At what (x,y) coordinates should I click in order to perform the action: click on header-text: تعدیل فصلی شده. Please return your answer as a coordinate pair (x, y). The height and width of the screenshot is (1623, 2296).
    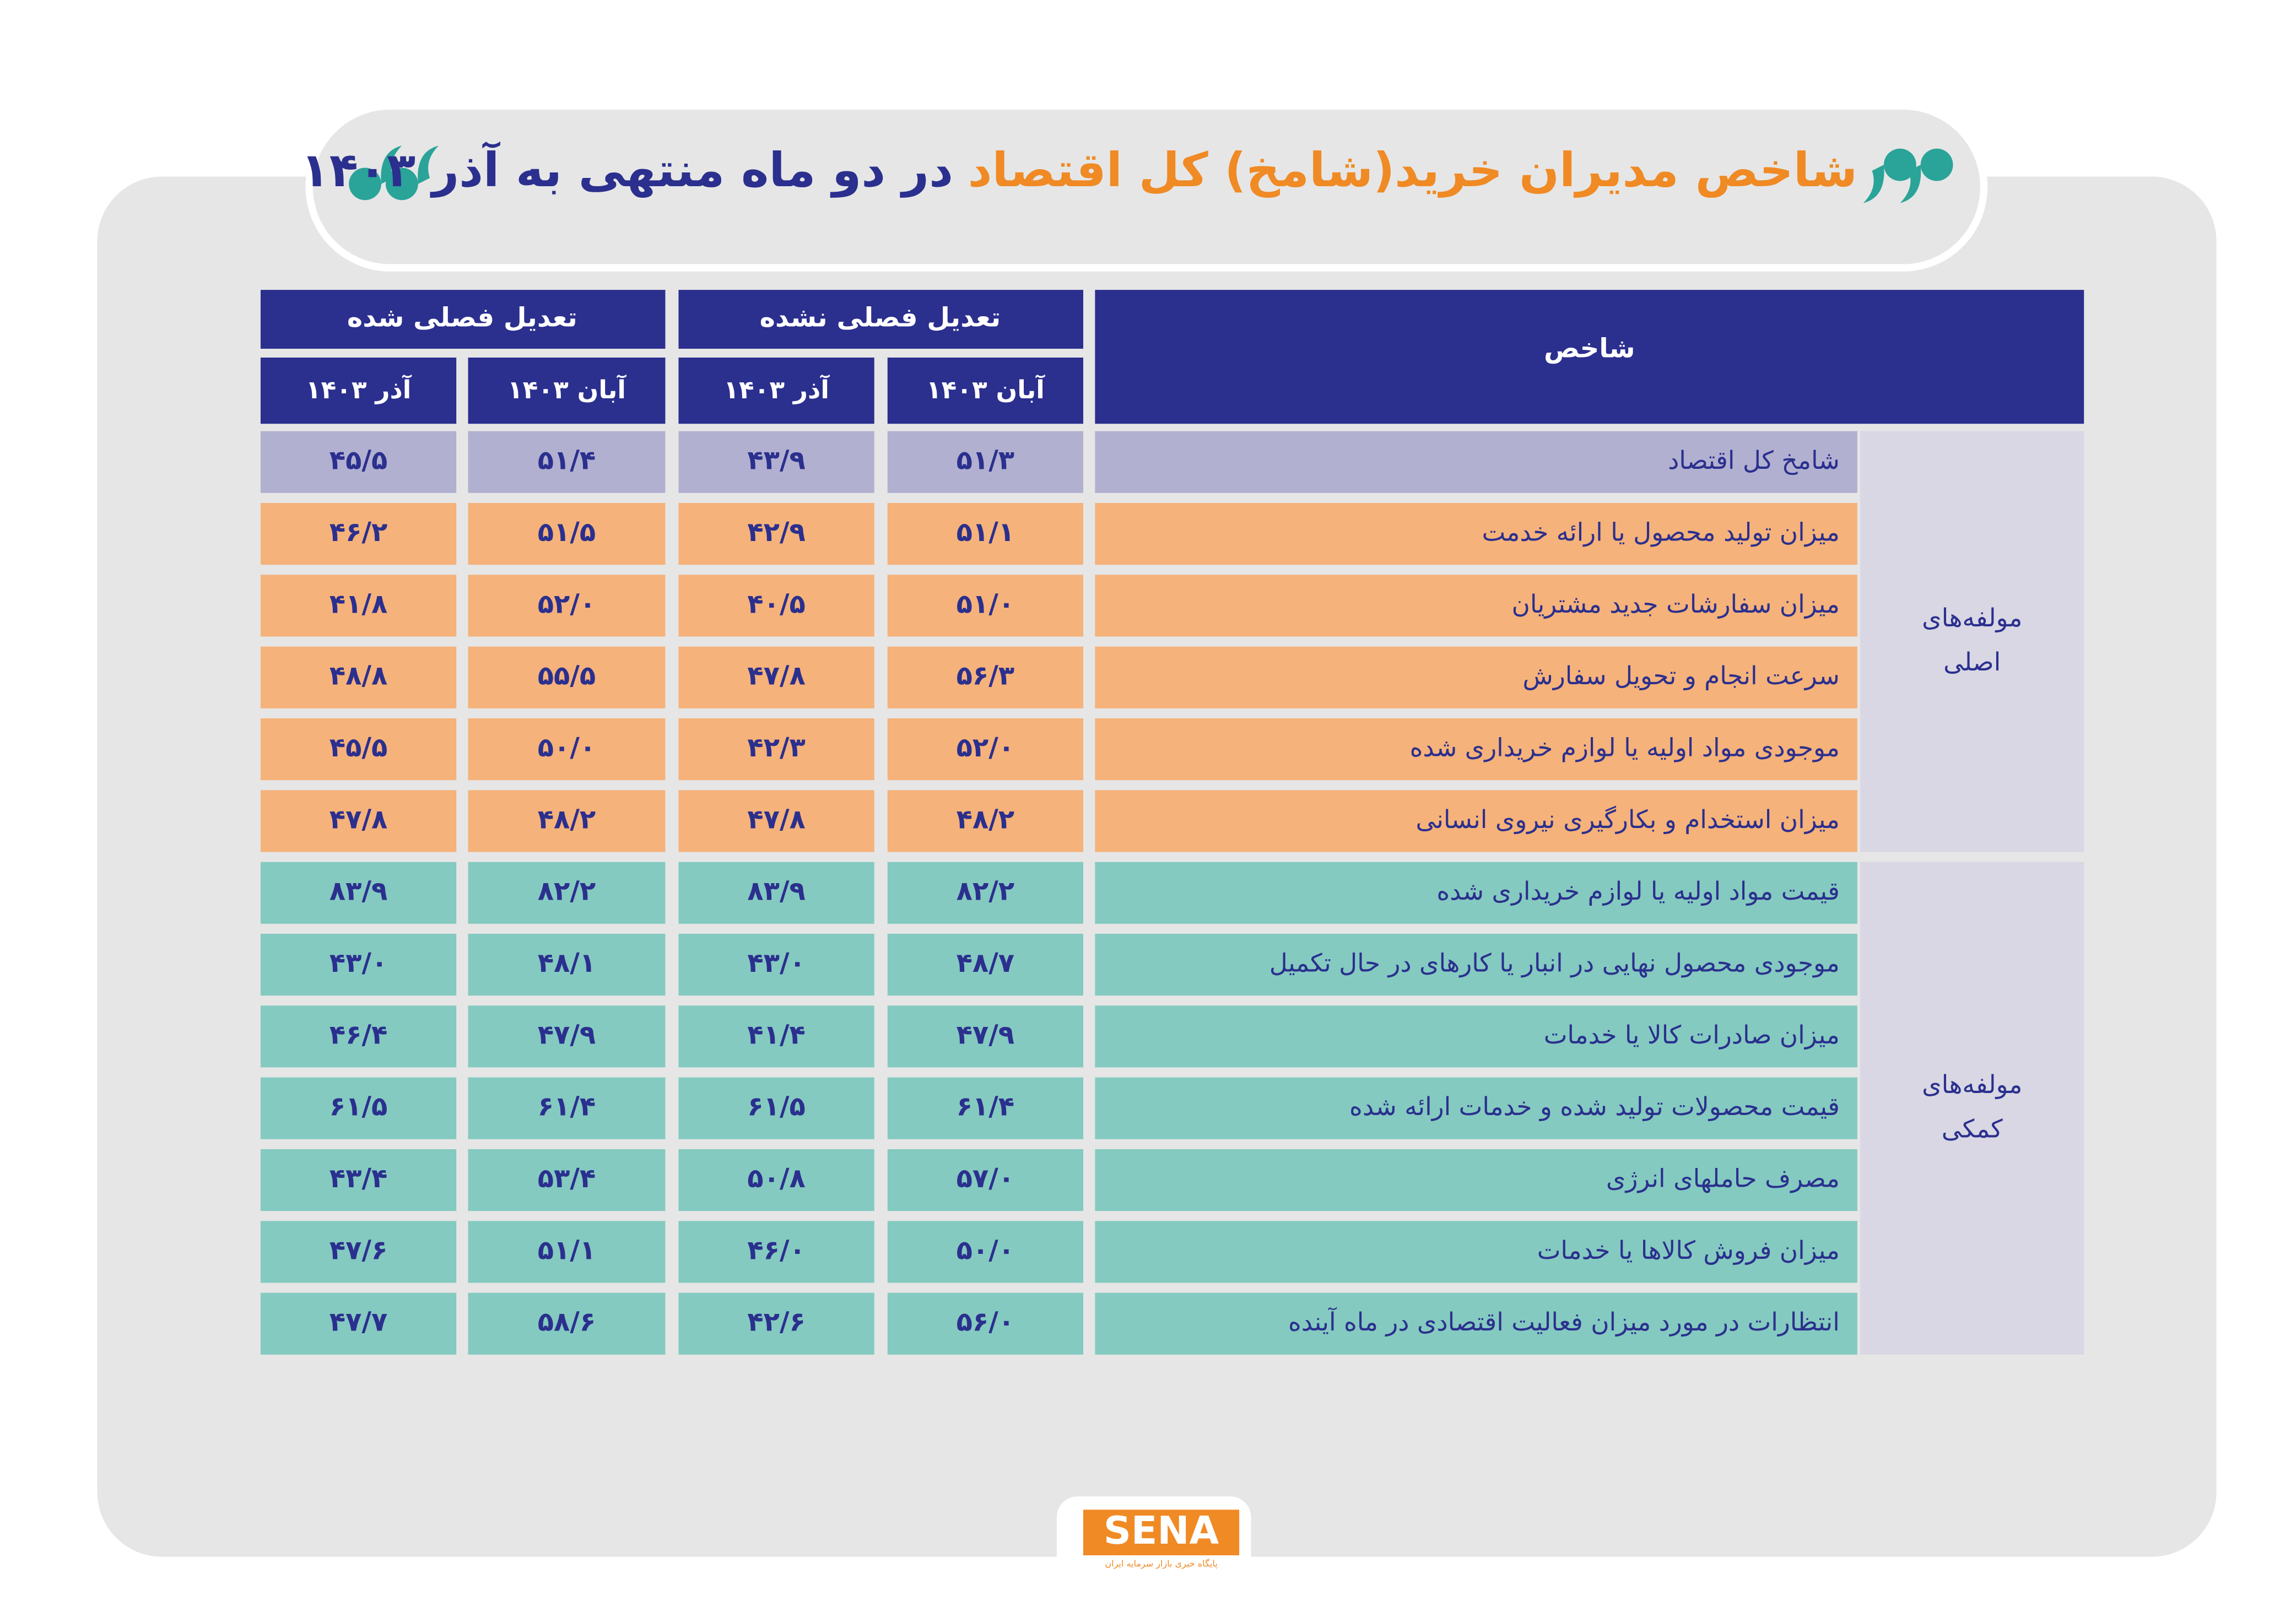
    Looking at the image, I should click on (462, 317).